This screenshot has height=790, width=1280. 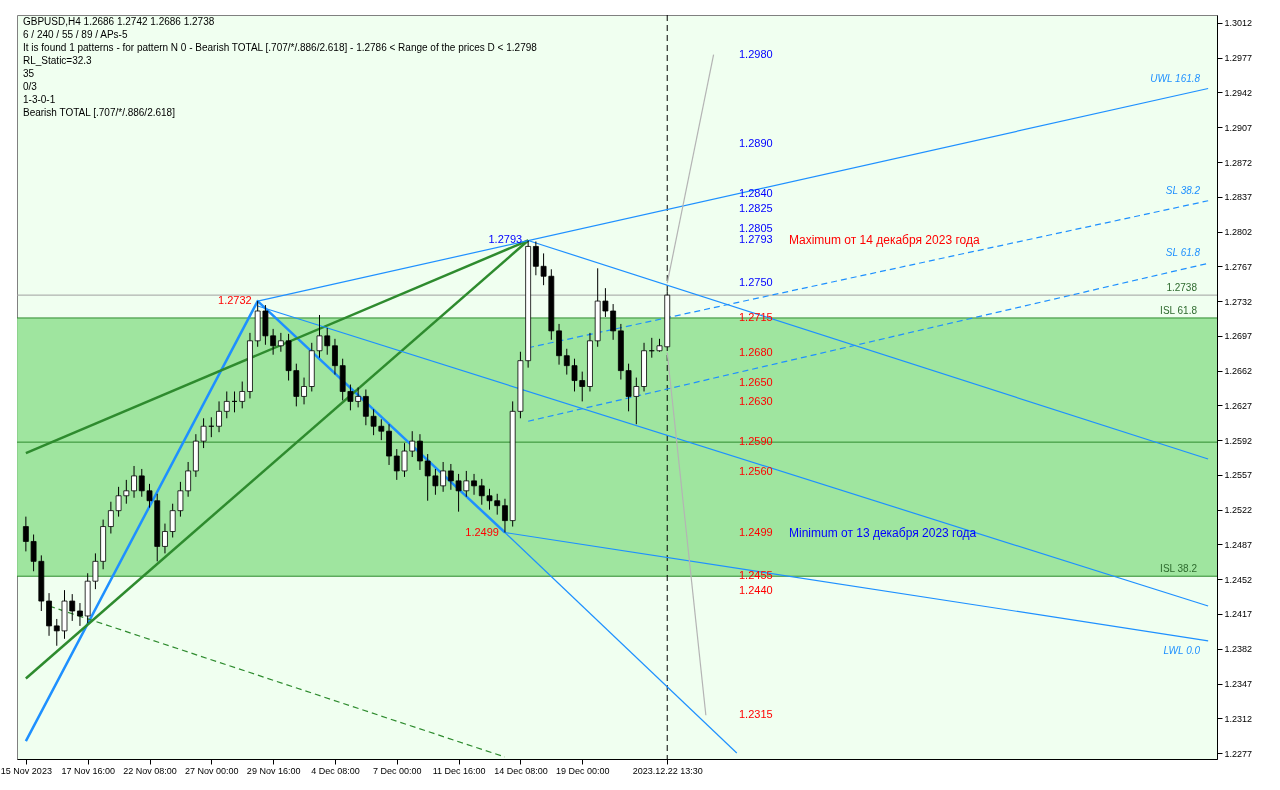 I want to click on annotation: 1.2980, so click(x=756, y=53).